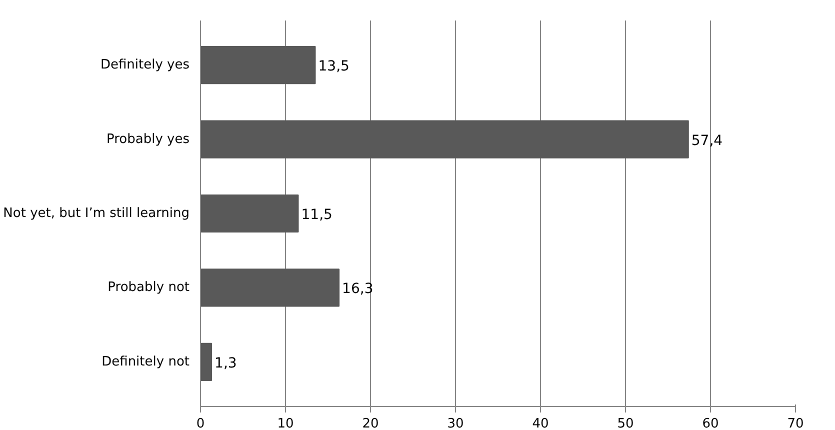  I want to click on x-tick-label: 40, so click(540, 423).